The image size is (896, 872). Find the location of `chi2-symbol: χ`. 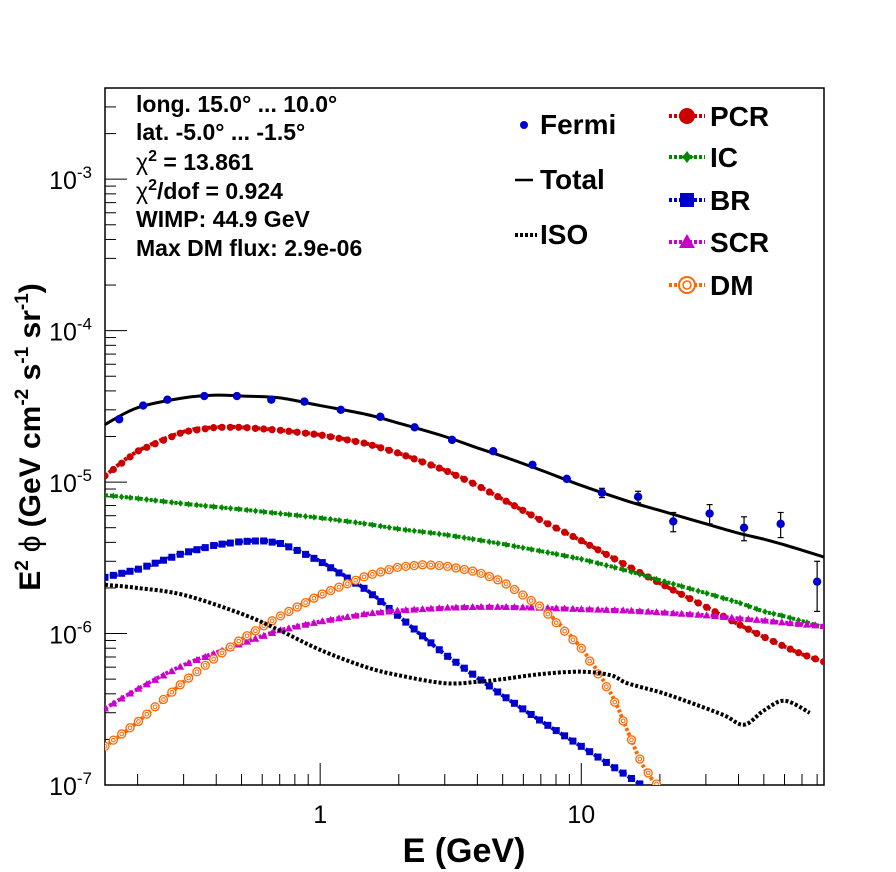

chi2-symbol: χ is located at coordinates (142, 162).